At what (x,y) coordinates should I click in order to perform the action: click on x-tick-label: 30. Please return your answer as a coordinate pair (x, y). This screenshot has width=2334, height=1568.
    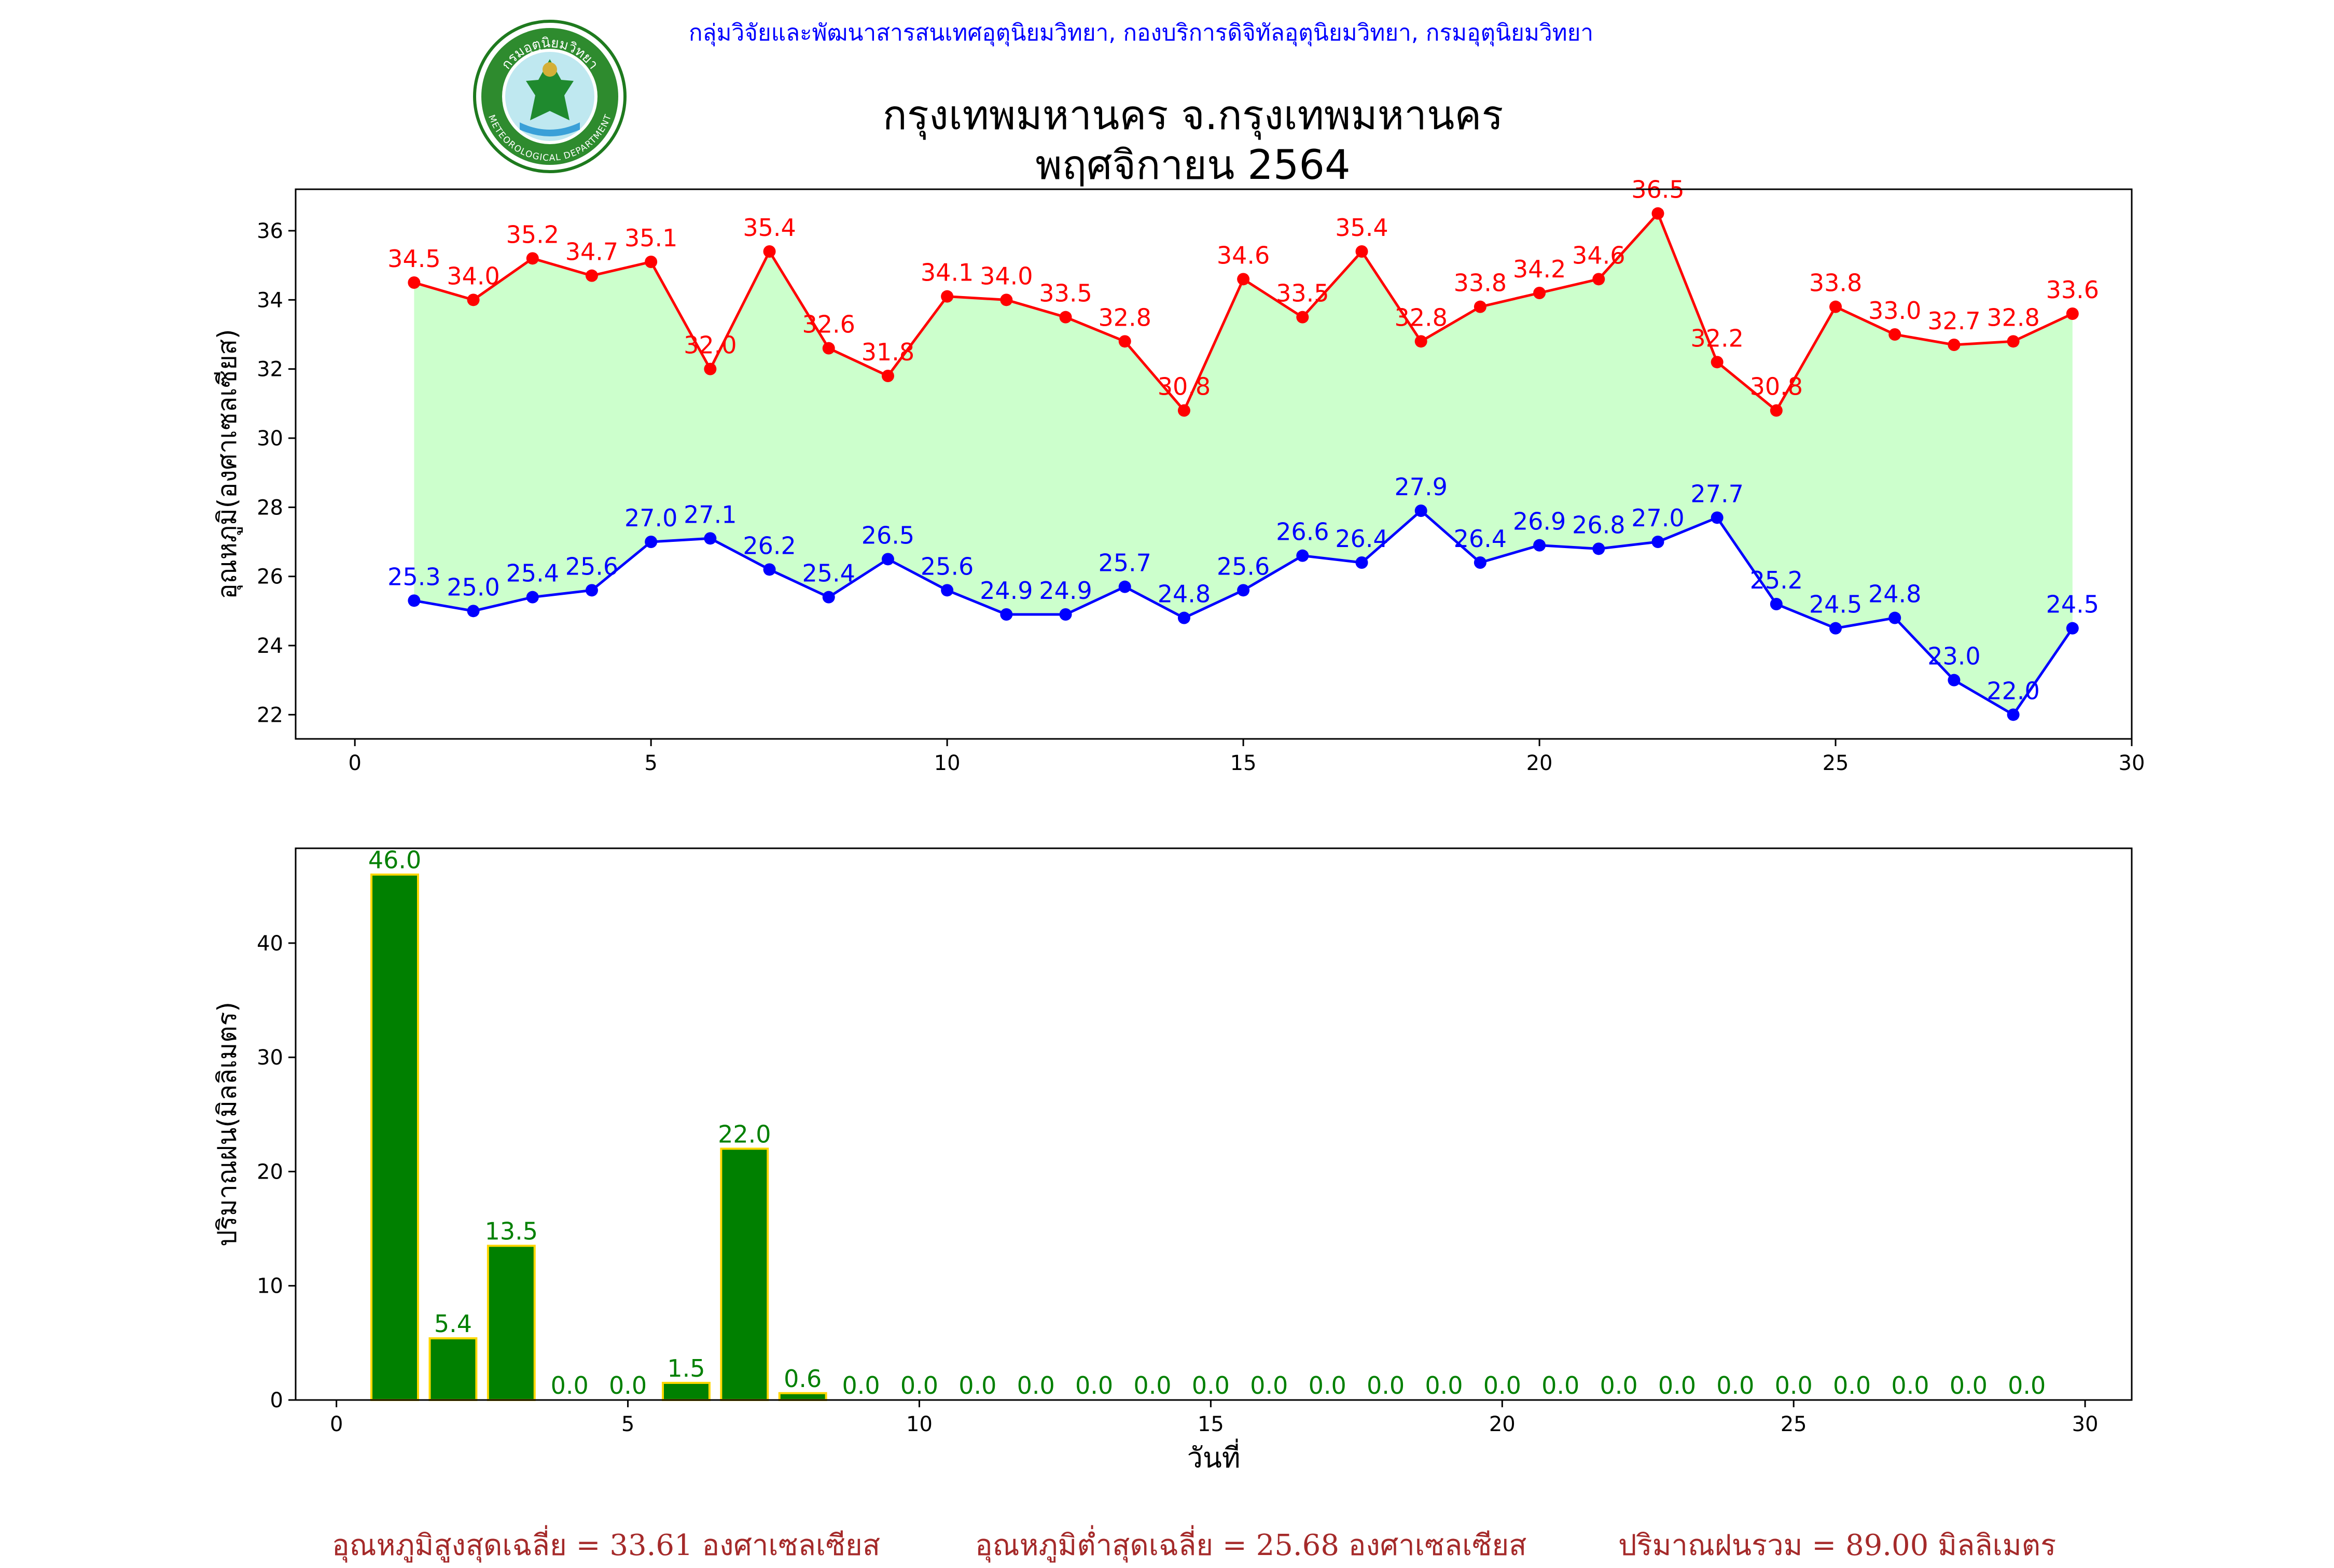
    Looking at the image, I should click on (2085, 1424).